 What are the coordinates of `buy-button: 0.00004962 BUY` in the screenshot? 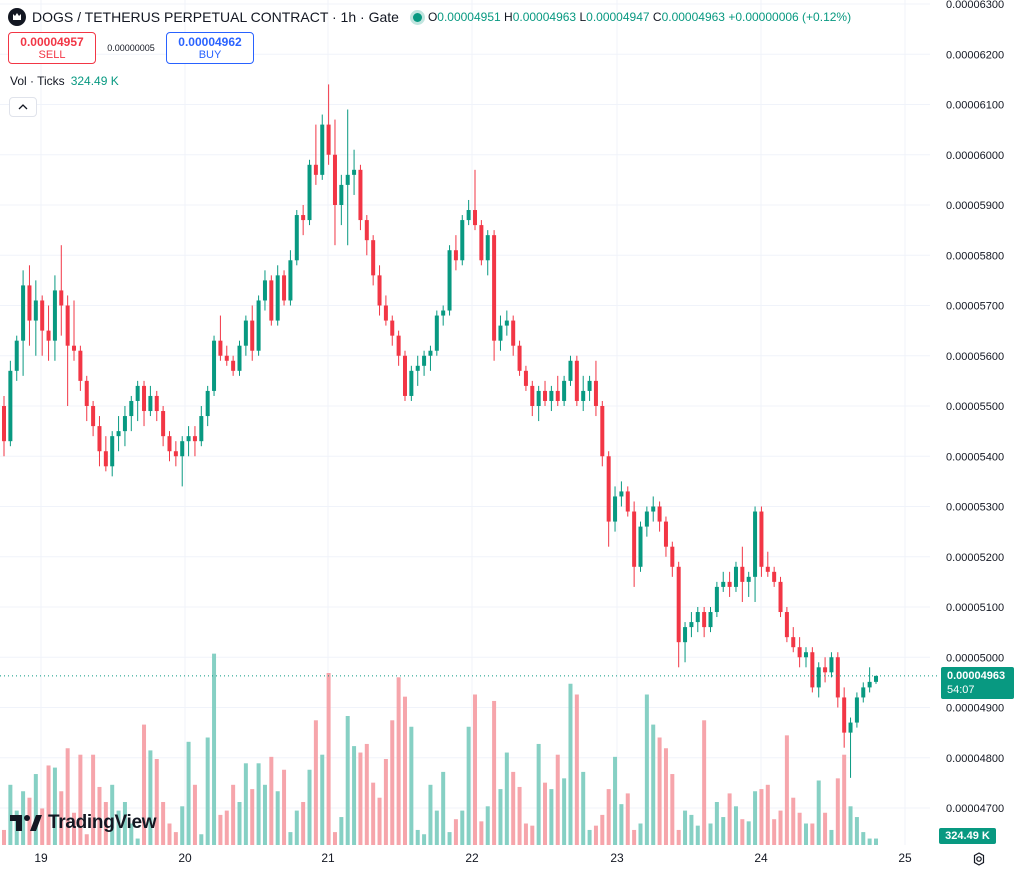 It's located at (210, 48).